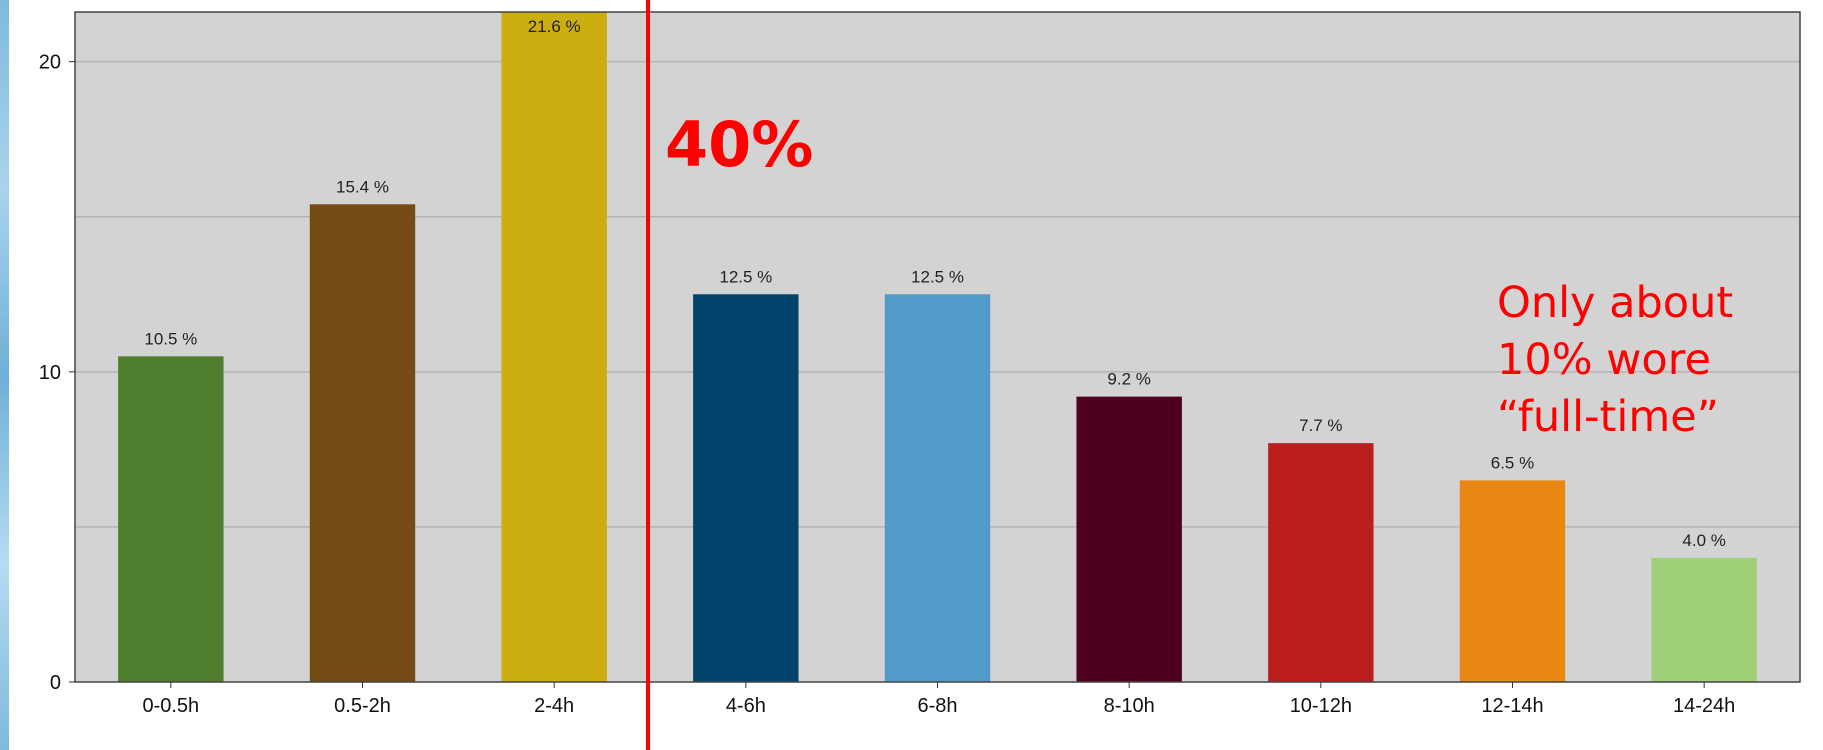 Image resolution: width=1823 pixels, height=750 pixels. What do you see at coordinates (362, 443) in the screenshot?
I see `bar-0.5-2h` at bounding box center [362, 443].